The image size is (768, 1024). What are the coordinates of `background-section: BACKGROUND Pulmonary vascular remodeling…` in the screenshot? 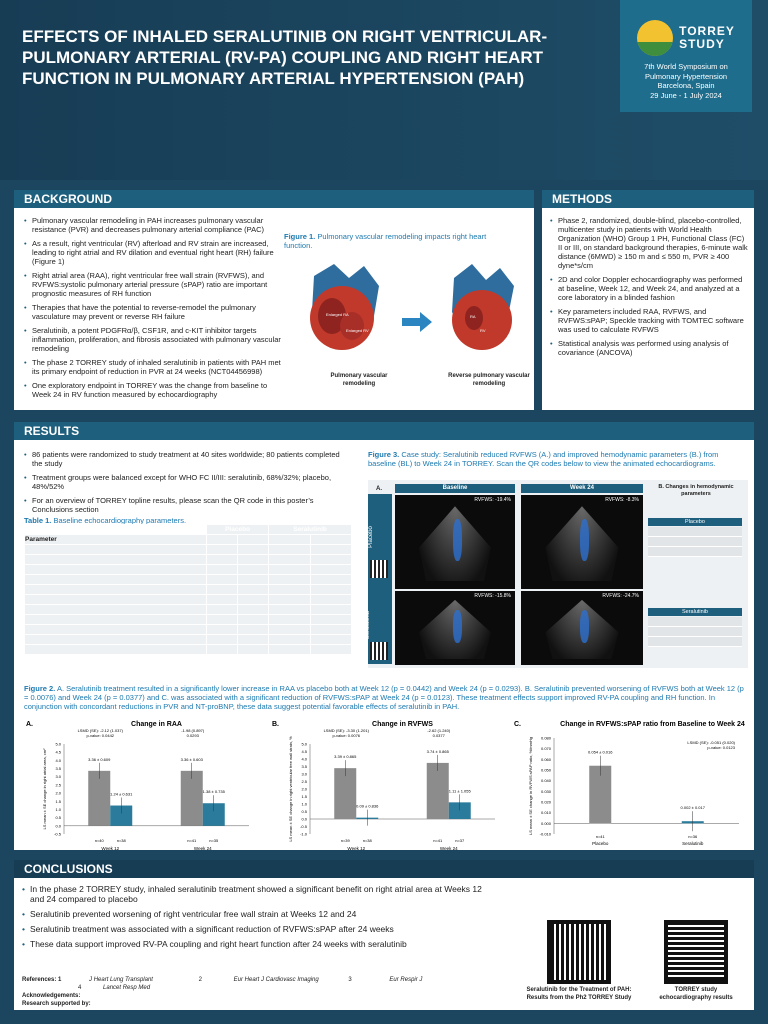 It's located at (274, 300).